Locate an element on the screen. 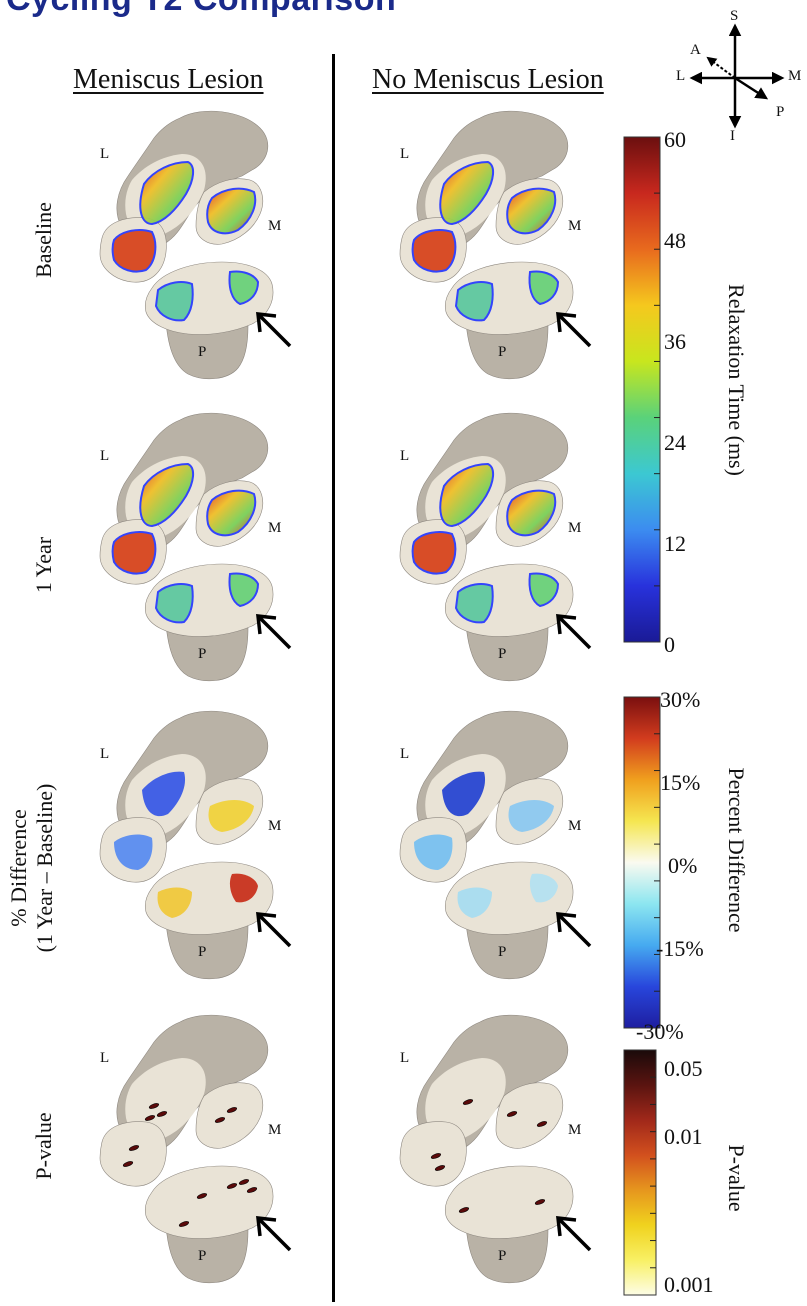 Image resolution: width=807 pixels, height=1306 pixels. row-label-one-year: 1 Year is located at coordinates (43, 565).